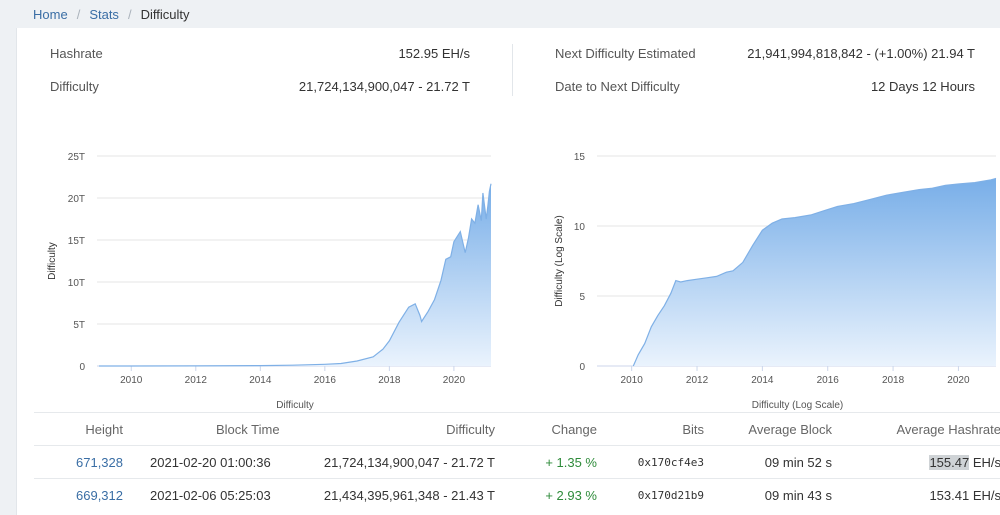 This screenshot has height=515, width=1000. Describe the element at coordinates (574, 429) in the screenshot. I see `header-change: Change` at that location.